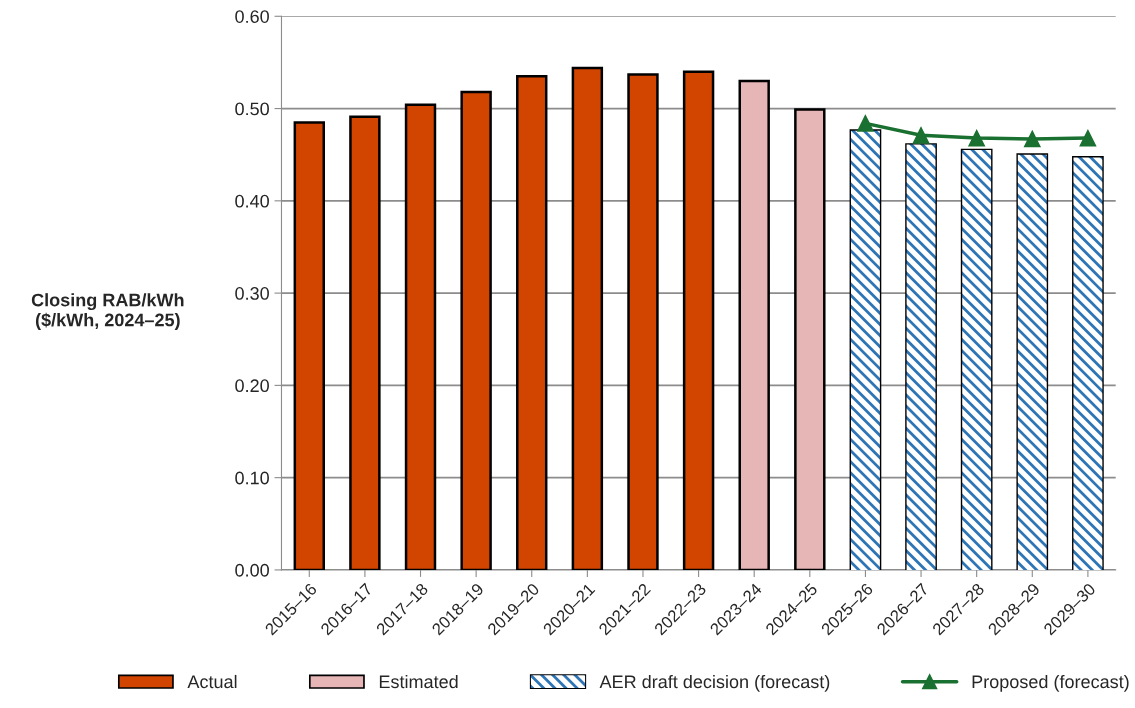 This screenshot has height=708, width=1135. I want to click on y-tick-label: 0.50, so click(252, 109).